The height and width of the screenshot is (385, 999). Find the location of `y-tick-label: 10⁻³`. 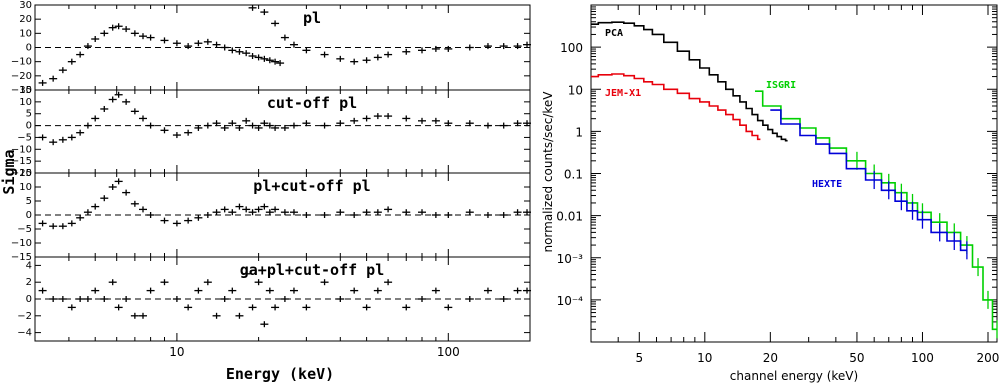

y-tick-label: 10⁻³ is located at coordinates (570, 259).